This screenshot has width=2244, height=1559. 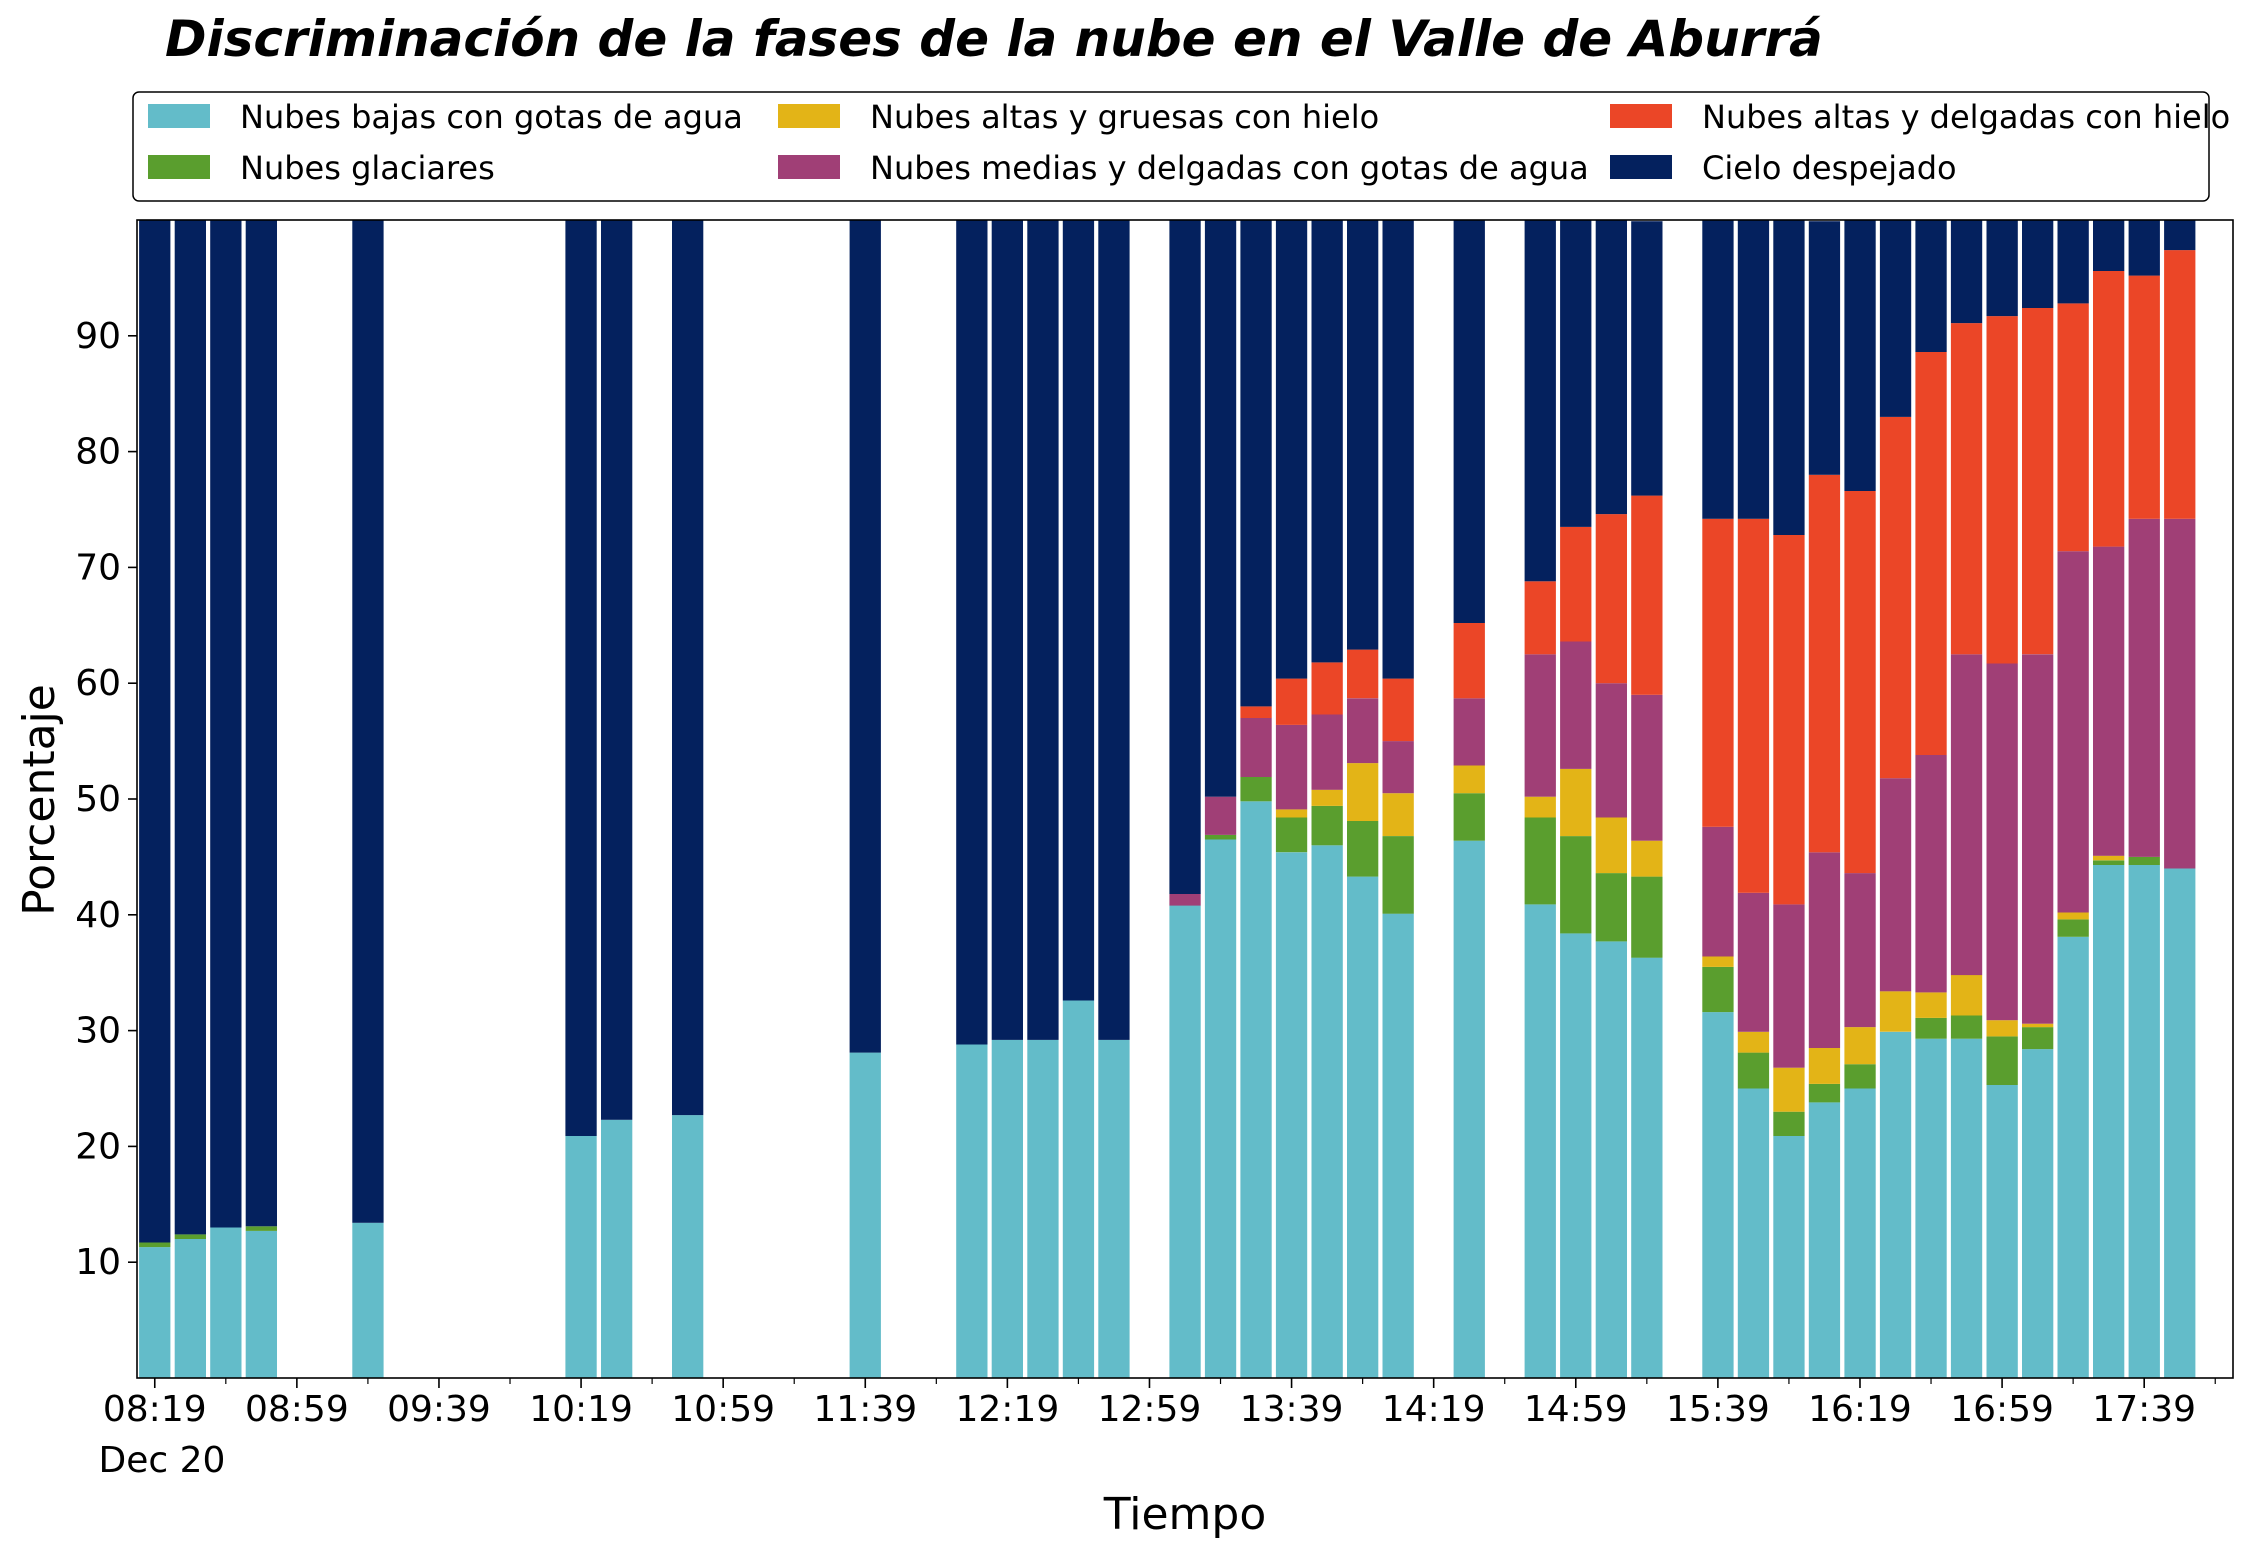 What do you see at coordinates (809, 167) in the screenshot?
I see `legend-swatch-nubes-medias-y-delgadas-con-gotas-de-agua` at bounding box center [809, 167].